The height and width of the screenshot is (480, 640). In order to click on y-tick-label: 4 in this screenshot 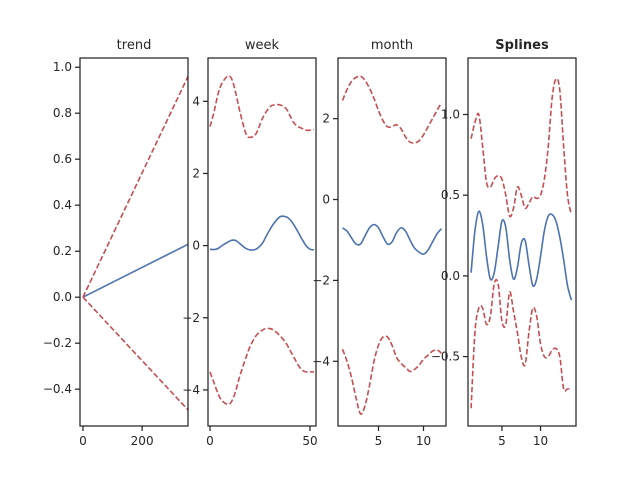, I will do `click(196, 101)`.